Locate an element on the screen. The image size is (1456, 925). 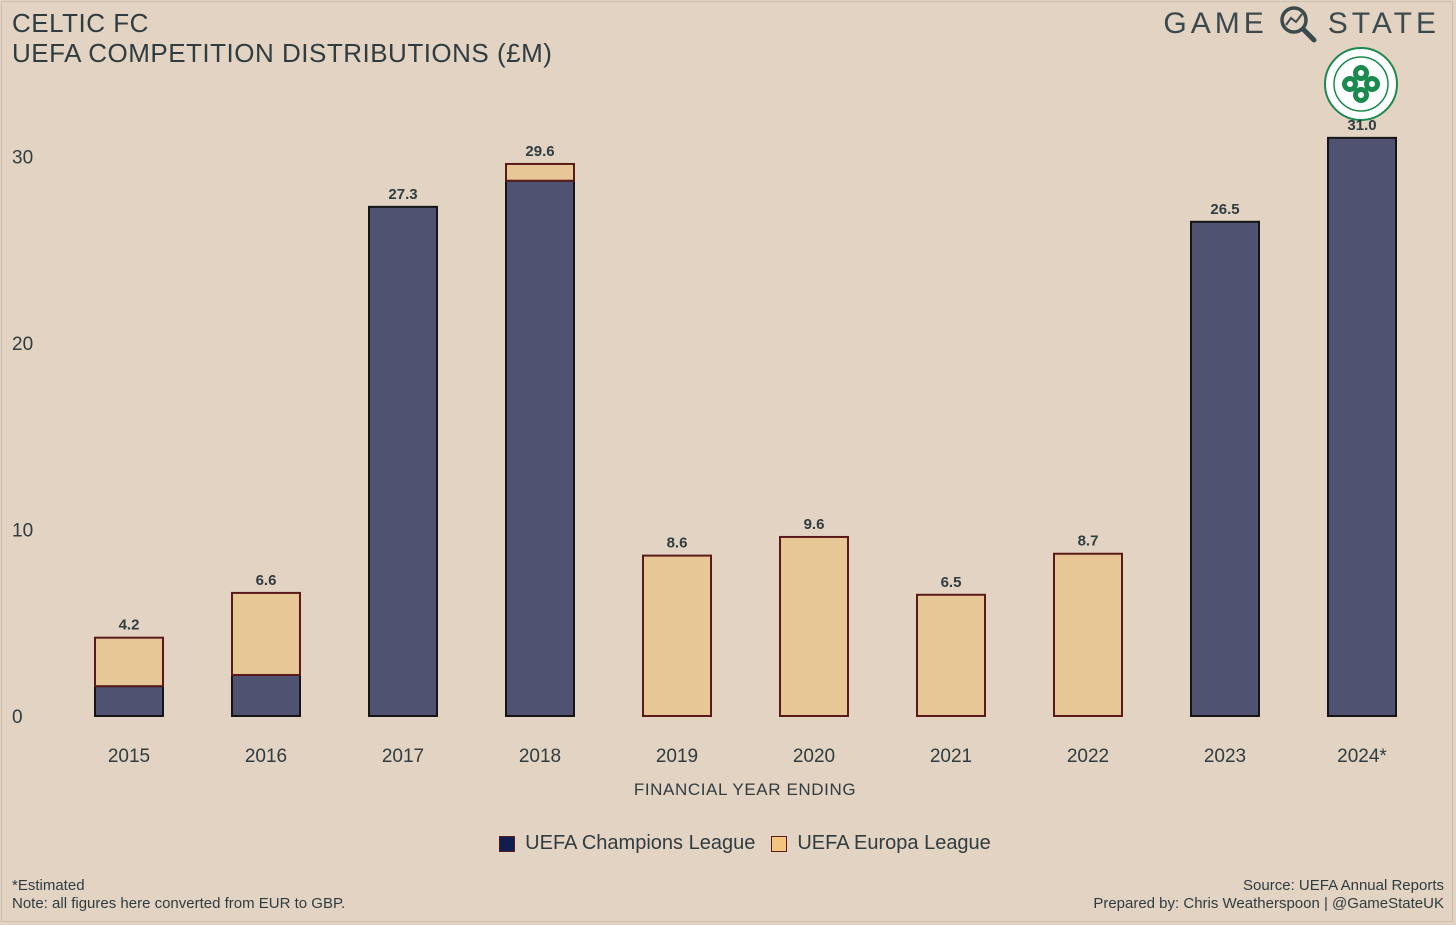
bar-value-label: 8.6 is located at coordinates (677, 543).